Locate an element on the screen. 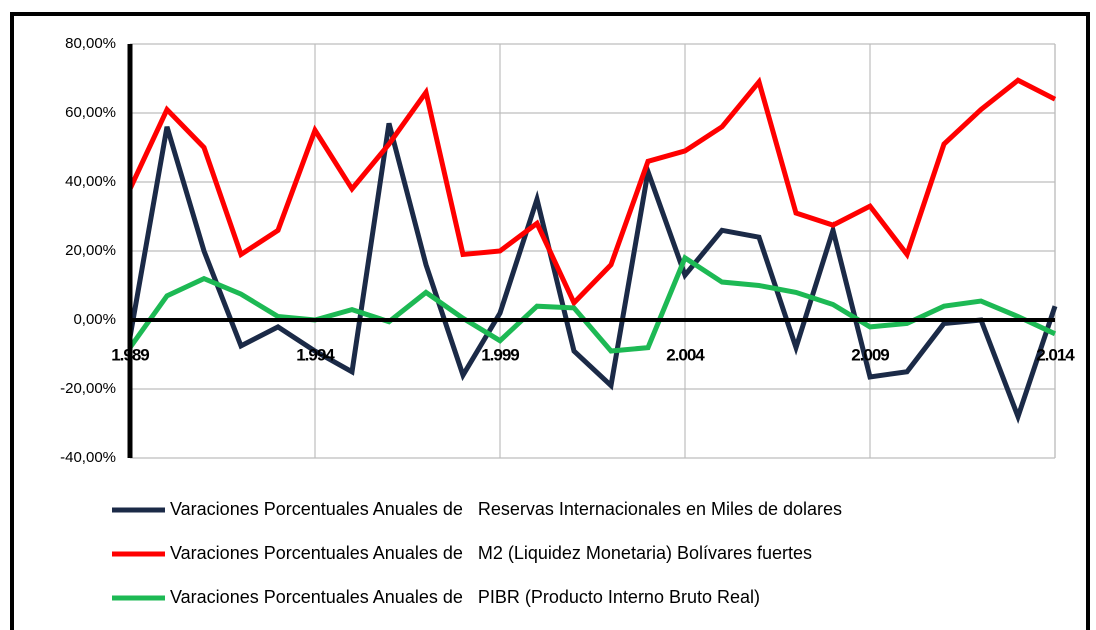 The height and width of the screenshot is (630, 1096). x-tick-label: 1.994 is located at coordinates (315, 354).